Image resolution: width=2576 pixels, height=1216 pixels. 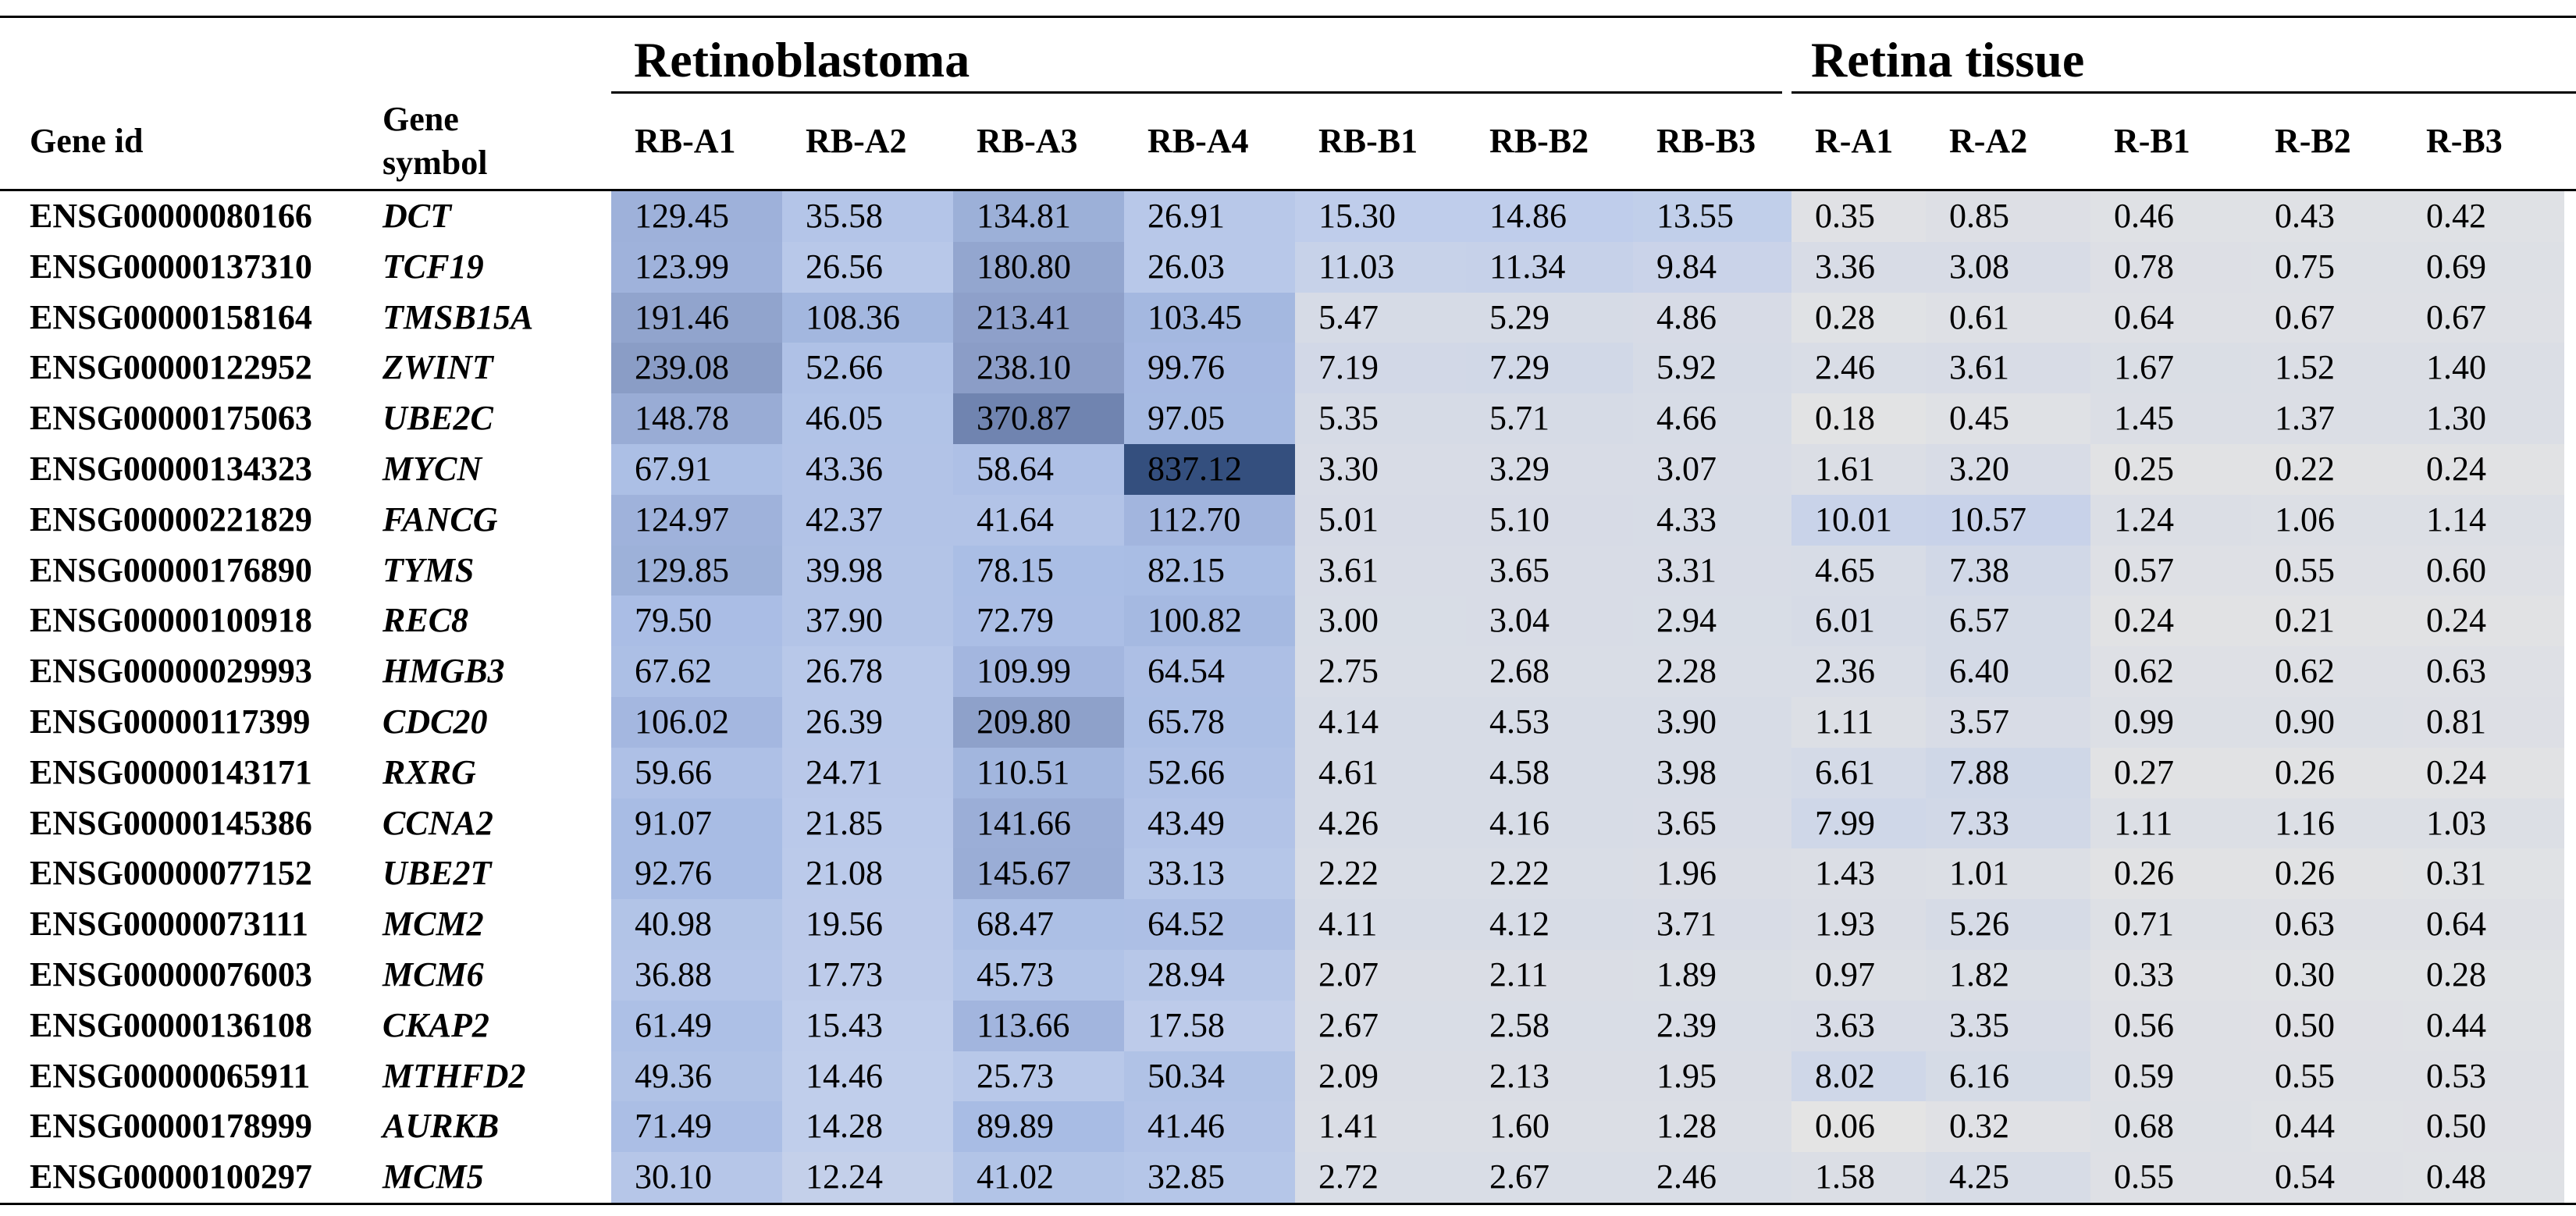 What do you see at coordinates (1024, 367) in the screenshot?
I see `value: 238.10` at bounding box center [1024, 367].